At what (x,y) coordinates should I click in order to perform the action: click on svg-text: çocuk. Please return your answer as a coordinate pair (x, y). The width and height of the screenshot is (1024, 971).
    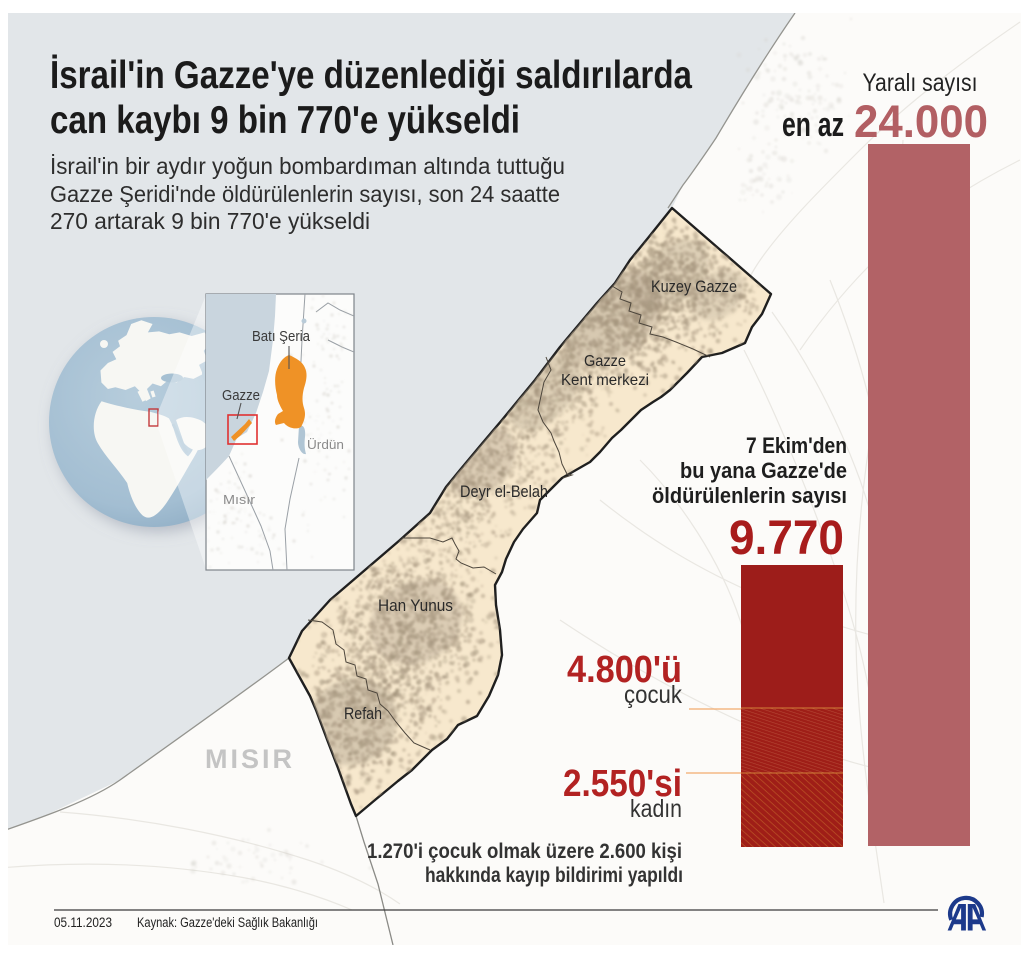
    Looking at the image, I should click on (653, 695).